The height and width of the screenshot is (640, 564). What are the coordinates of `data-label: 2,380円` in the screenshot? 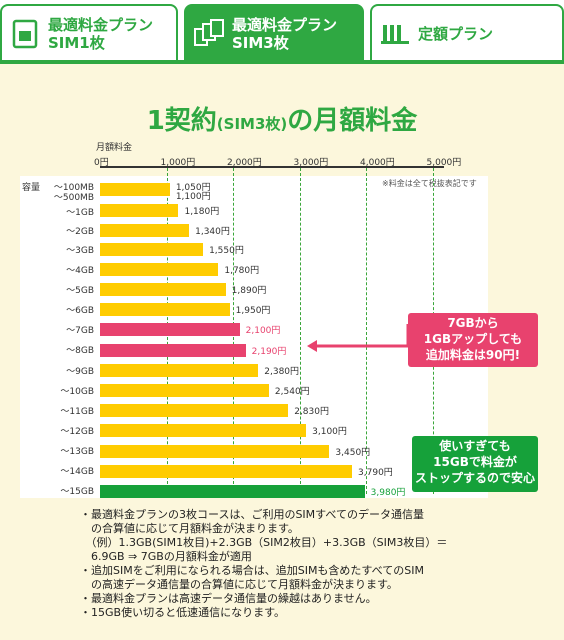 It's located at (282, 372).